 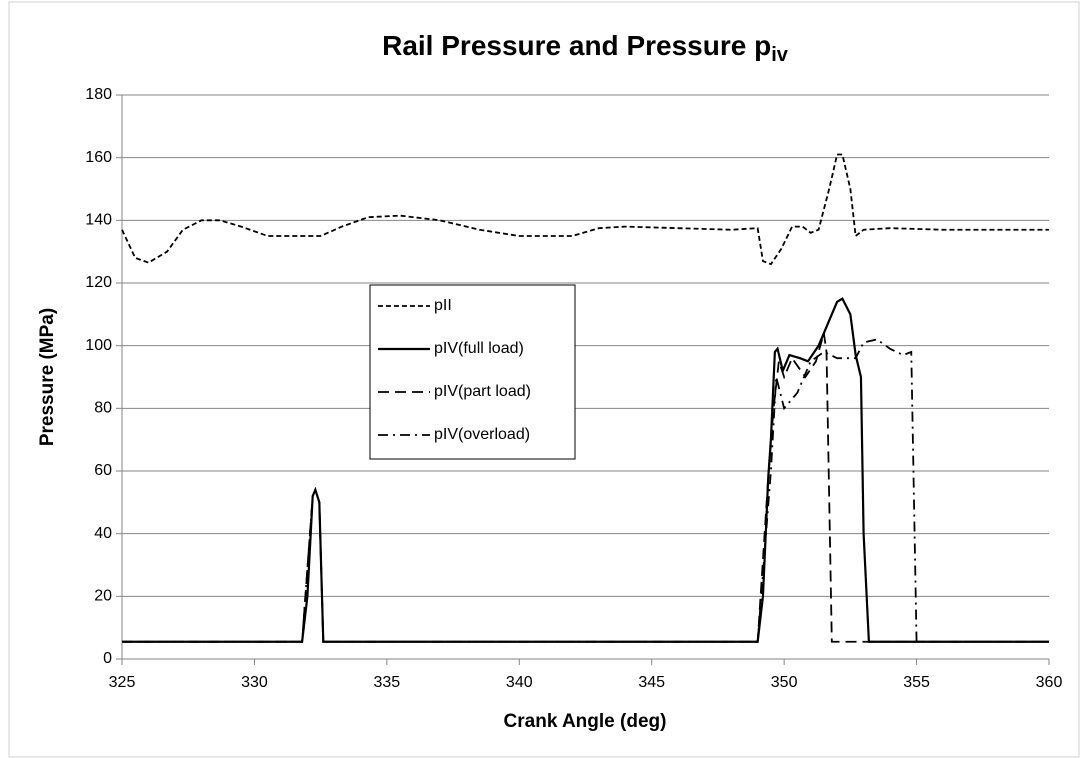 What do you see at coordinates (103, 596) in the screenshot?
I see `y-tick-label: 20` at bounding box center [103, 596].